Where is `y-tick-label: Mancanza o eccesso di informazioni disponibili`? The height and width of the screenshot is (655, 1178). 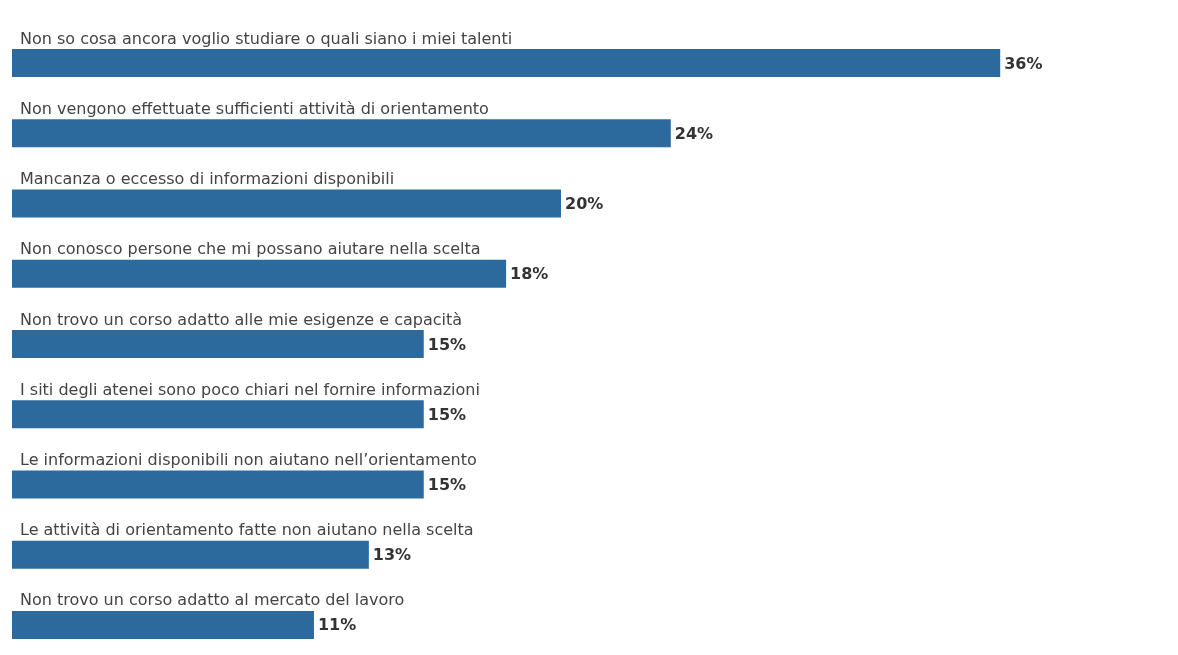
y-tick-label: Mancanza o eccesso di informazioni disponibili is located at coordinates (207, 179).